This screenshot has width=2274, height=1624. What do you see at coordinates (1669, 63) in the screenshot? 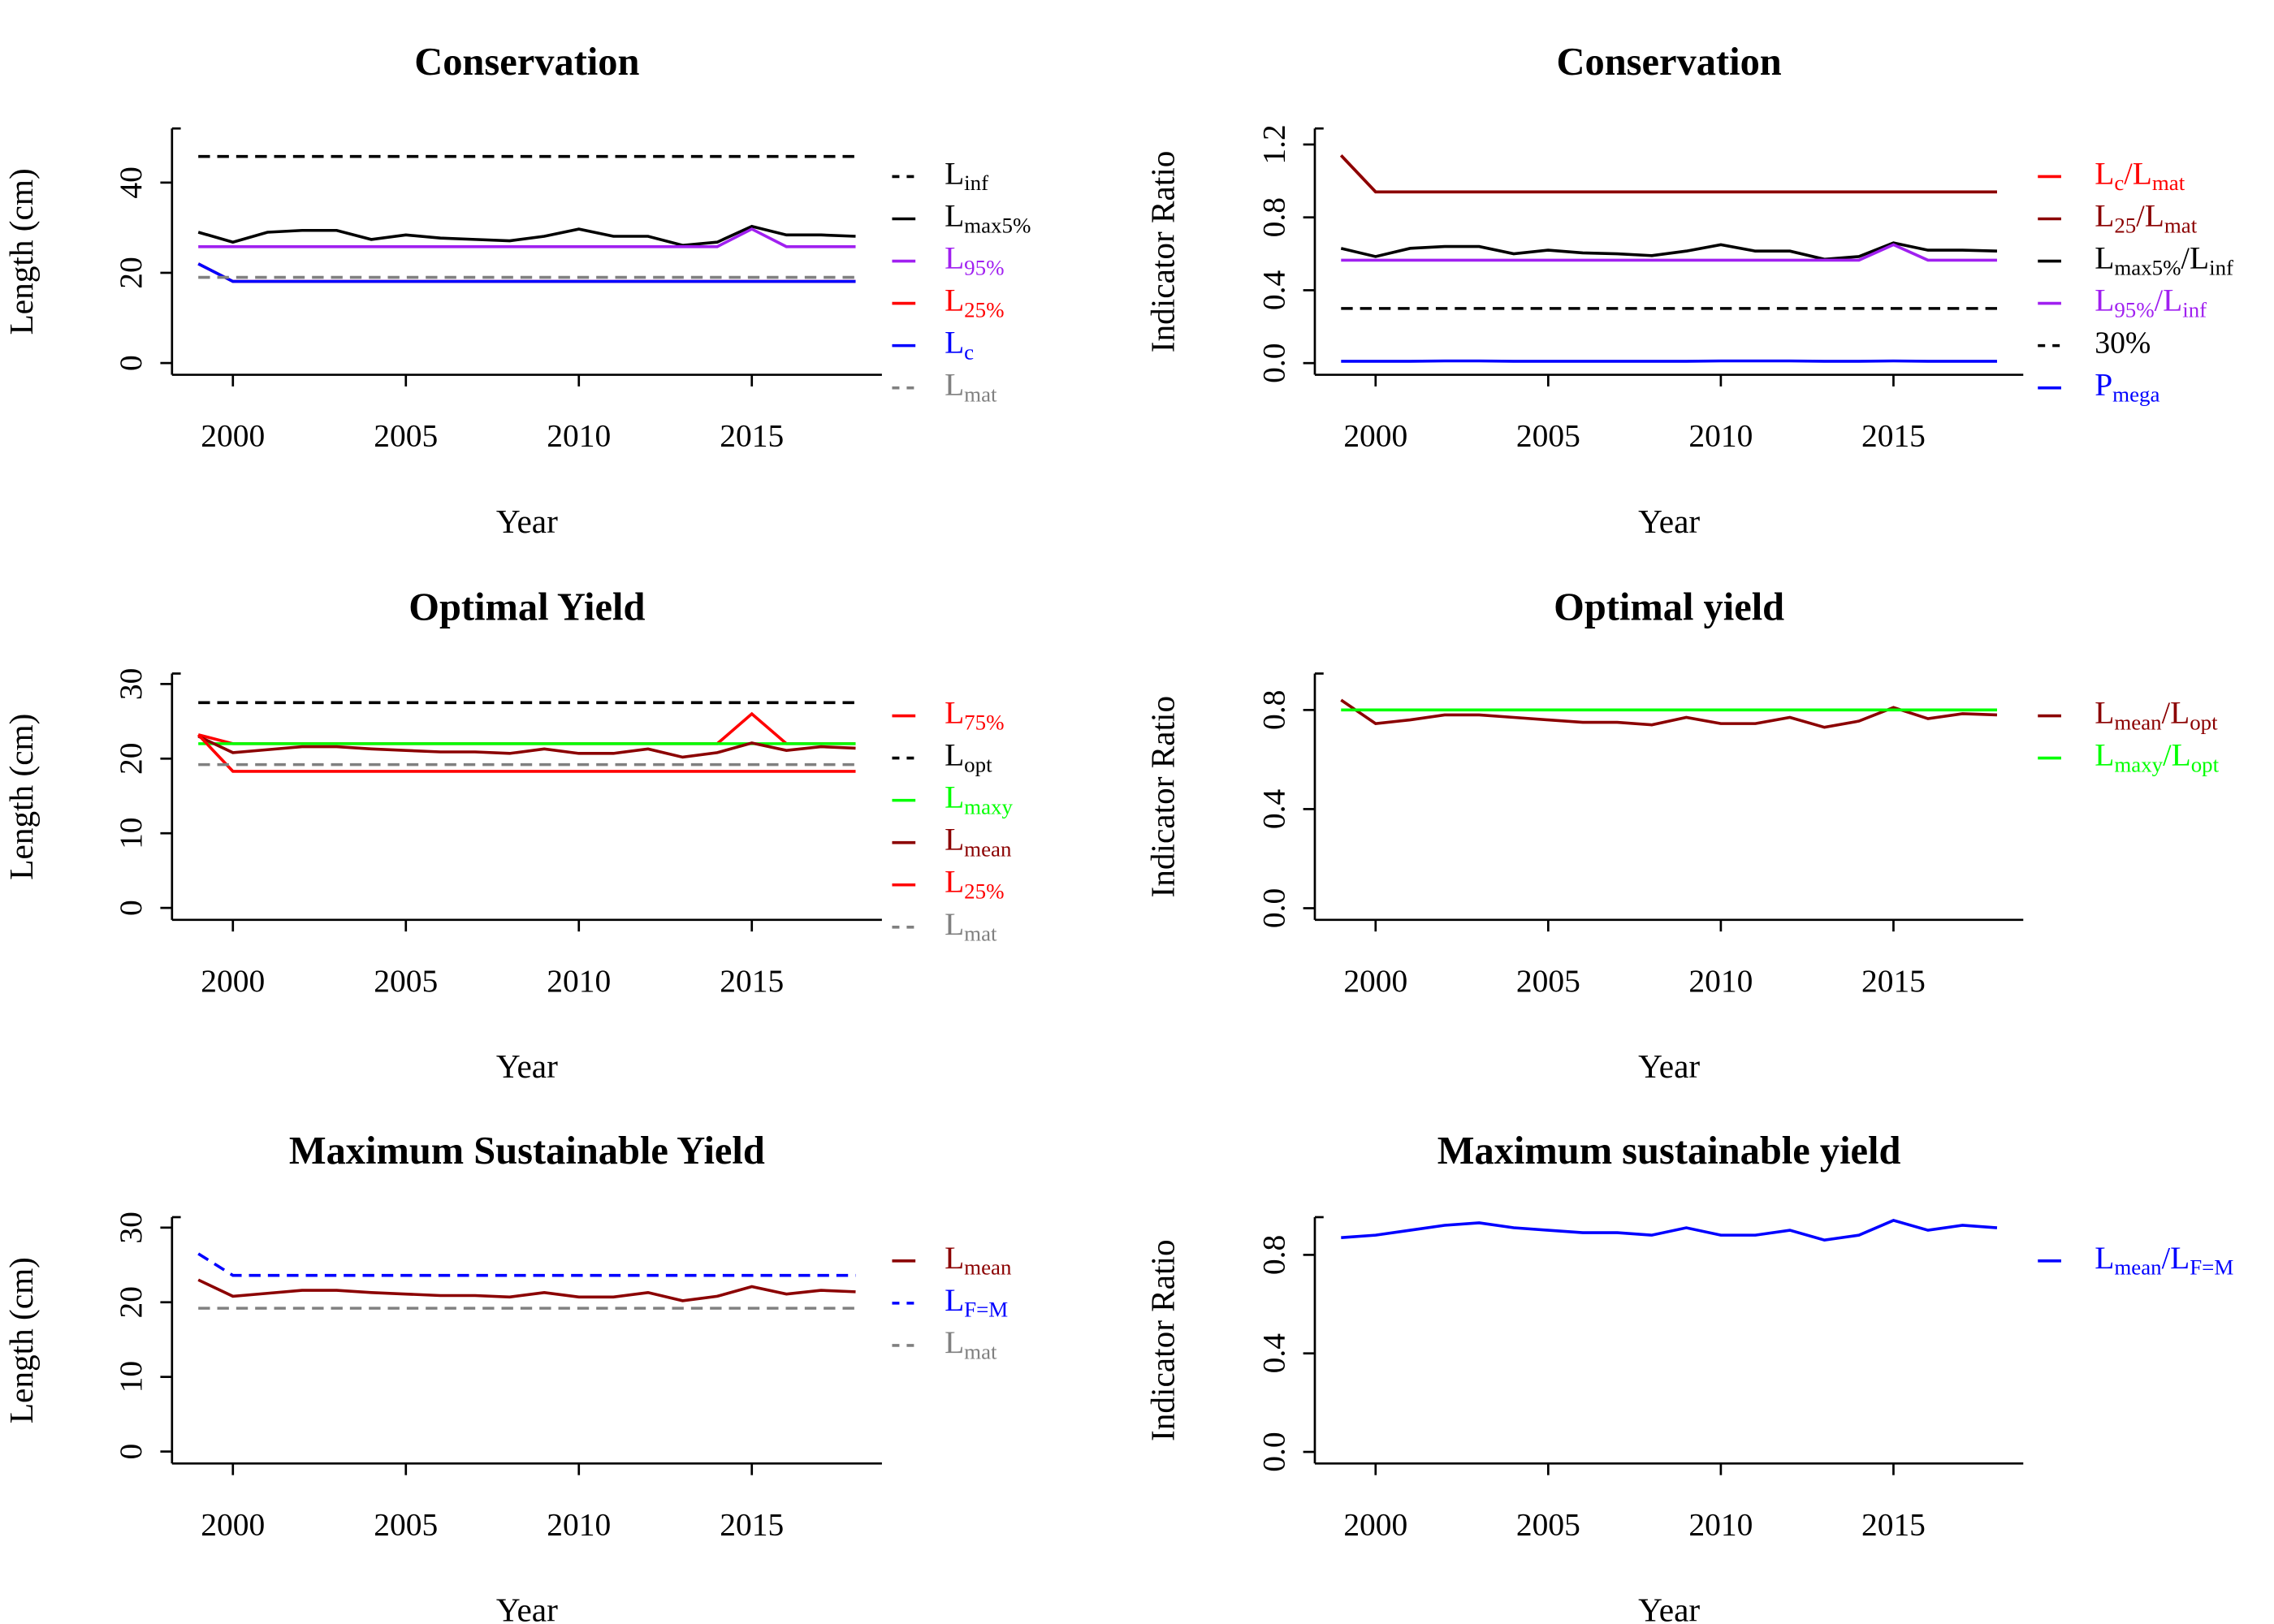
I see `panel-title: Conservation` at bounding box center [1669, 63].